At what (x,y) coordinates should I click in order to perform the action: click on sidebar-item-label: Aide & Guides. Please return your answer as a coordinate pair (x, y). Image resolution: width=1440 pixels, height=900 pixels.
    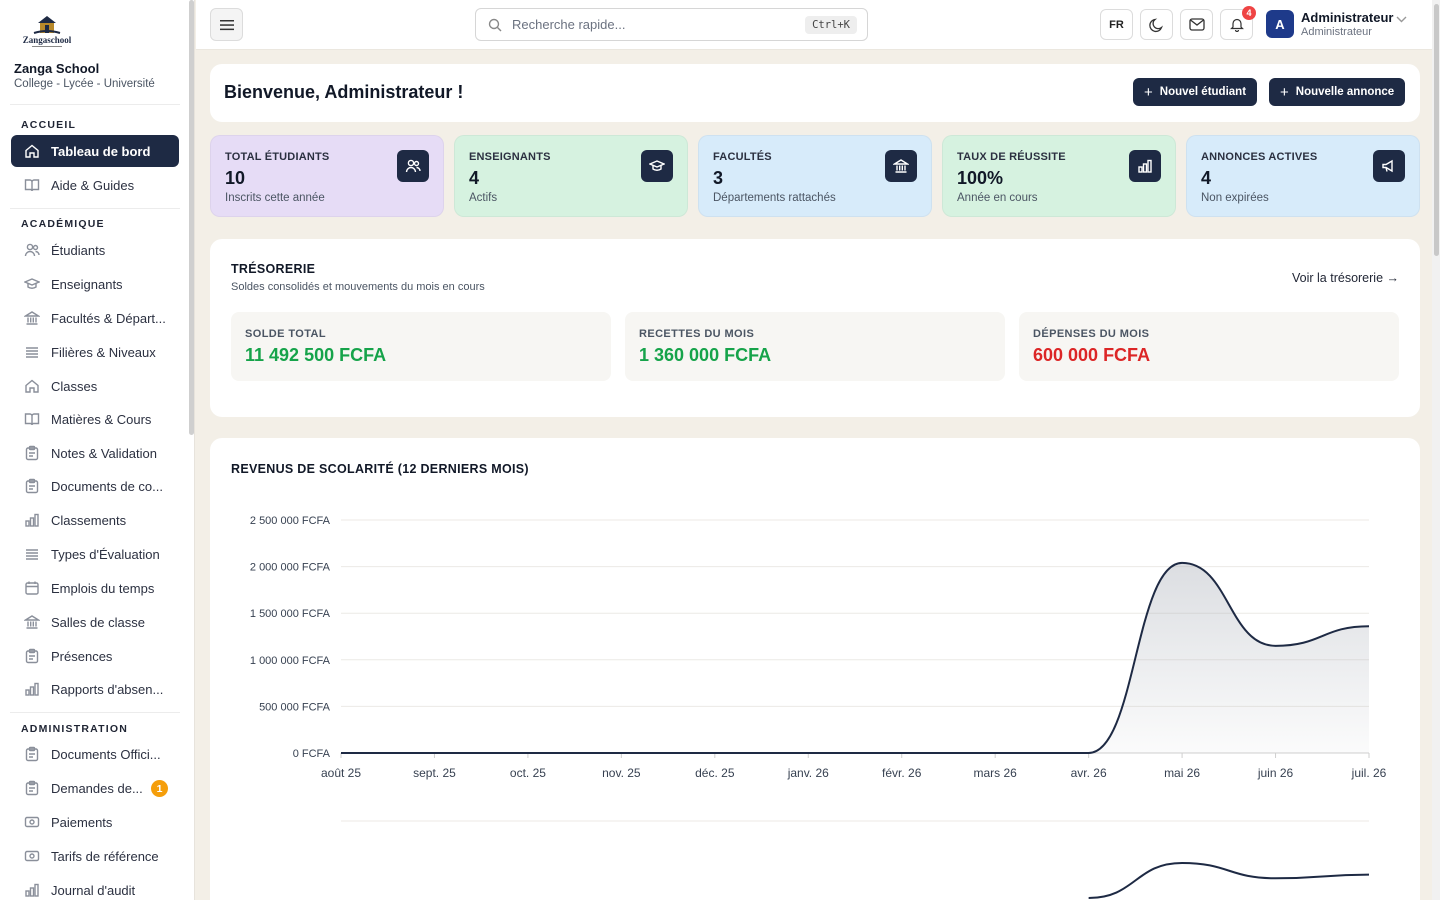
    Looking at the image, I should click on (93, 185).